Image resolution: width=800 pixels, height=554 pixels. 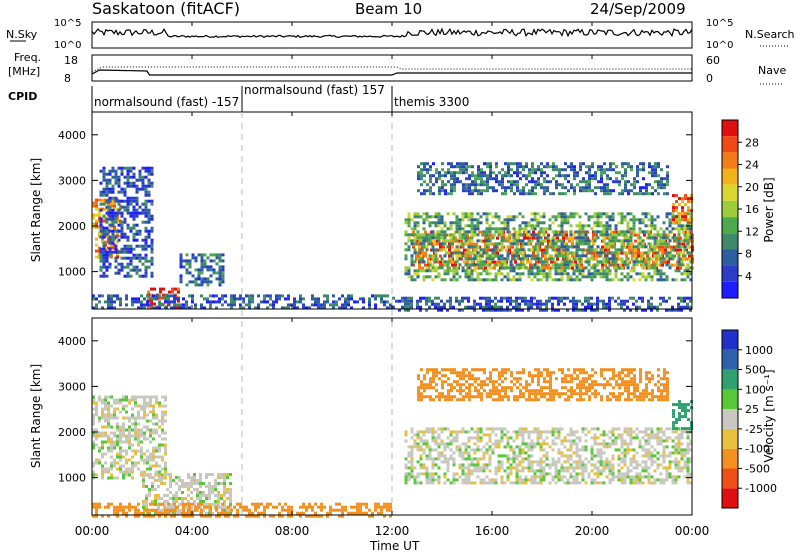 What do you see at coordinates (431, 102) in the screenshot?
I see `cpid-segment-label-2: themis 3300` at bounding box center [431, 102].